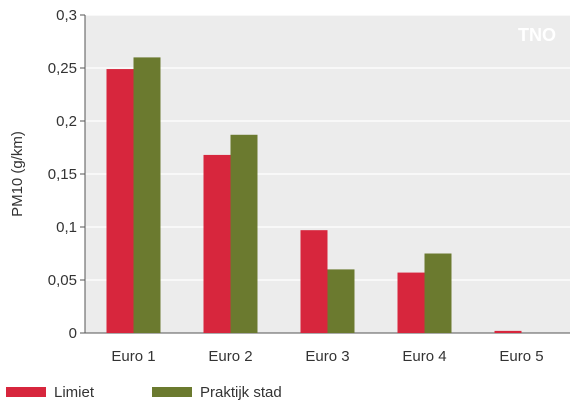 The image size is (570, 405). I want to click on y-tick-label: 0,1, so click(66, 227).